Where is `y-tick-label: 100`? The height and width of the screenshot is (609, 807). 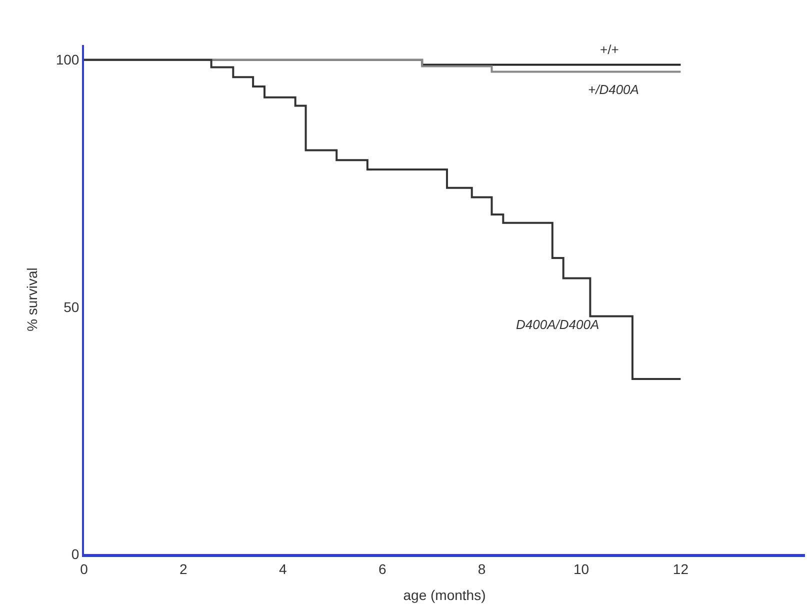 y-tick-label: 100 is located at coordinates (68, 60).